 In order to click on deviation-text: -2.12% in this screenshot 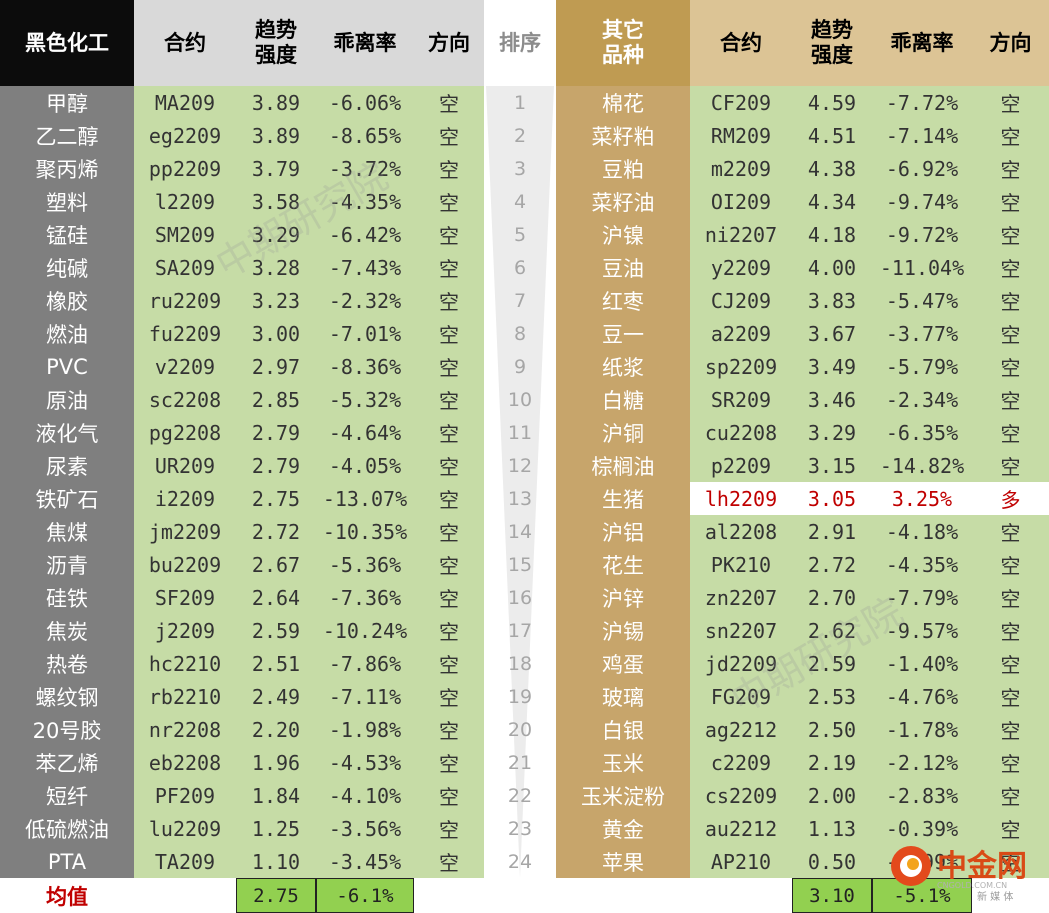, I will do `click(922, 762)`.